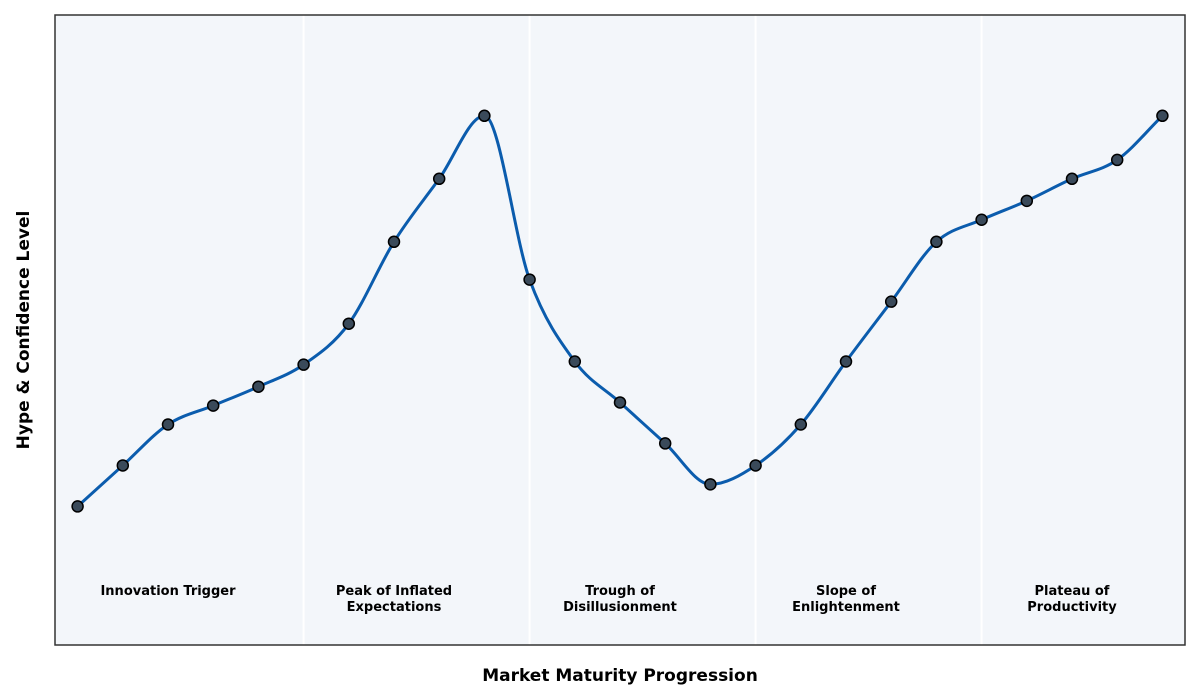 The height and width of the screenshot is (700, 1200). What do you see at coordinates (846, 591) in the screenshot?
I see `phase-label-line: Slope of` at bounding box center [846, 591].